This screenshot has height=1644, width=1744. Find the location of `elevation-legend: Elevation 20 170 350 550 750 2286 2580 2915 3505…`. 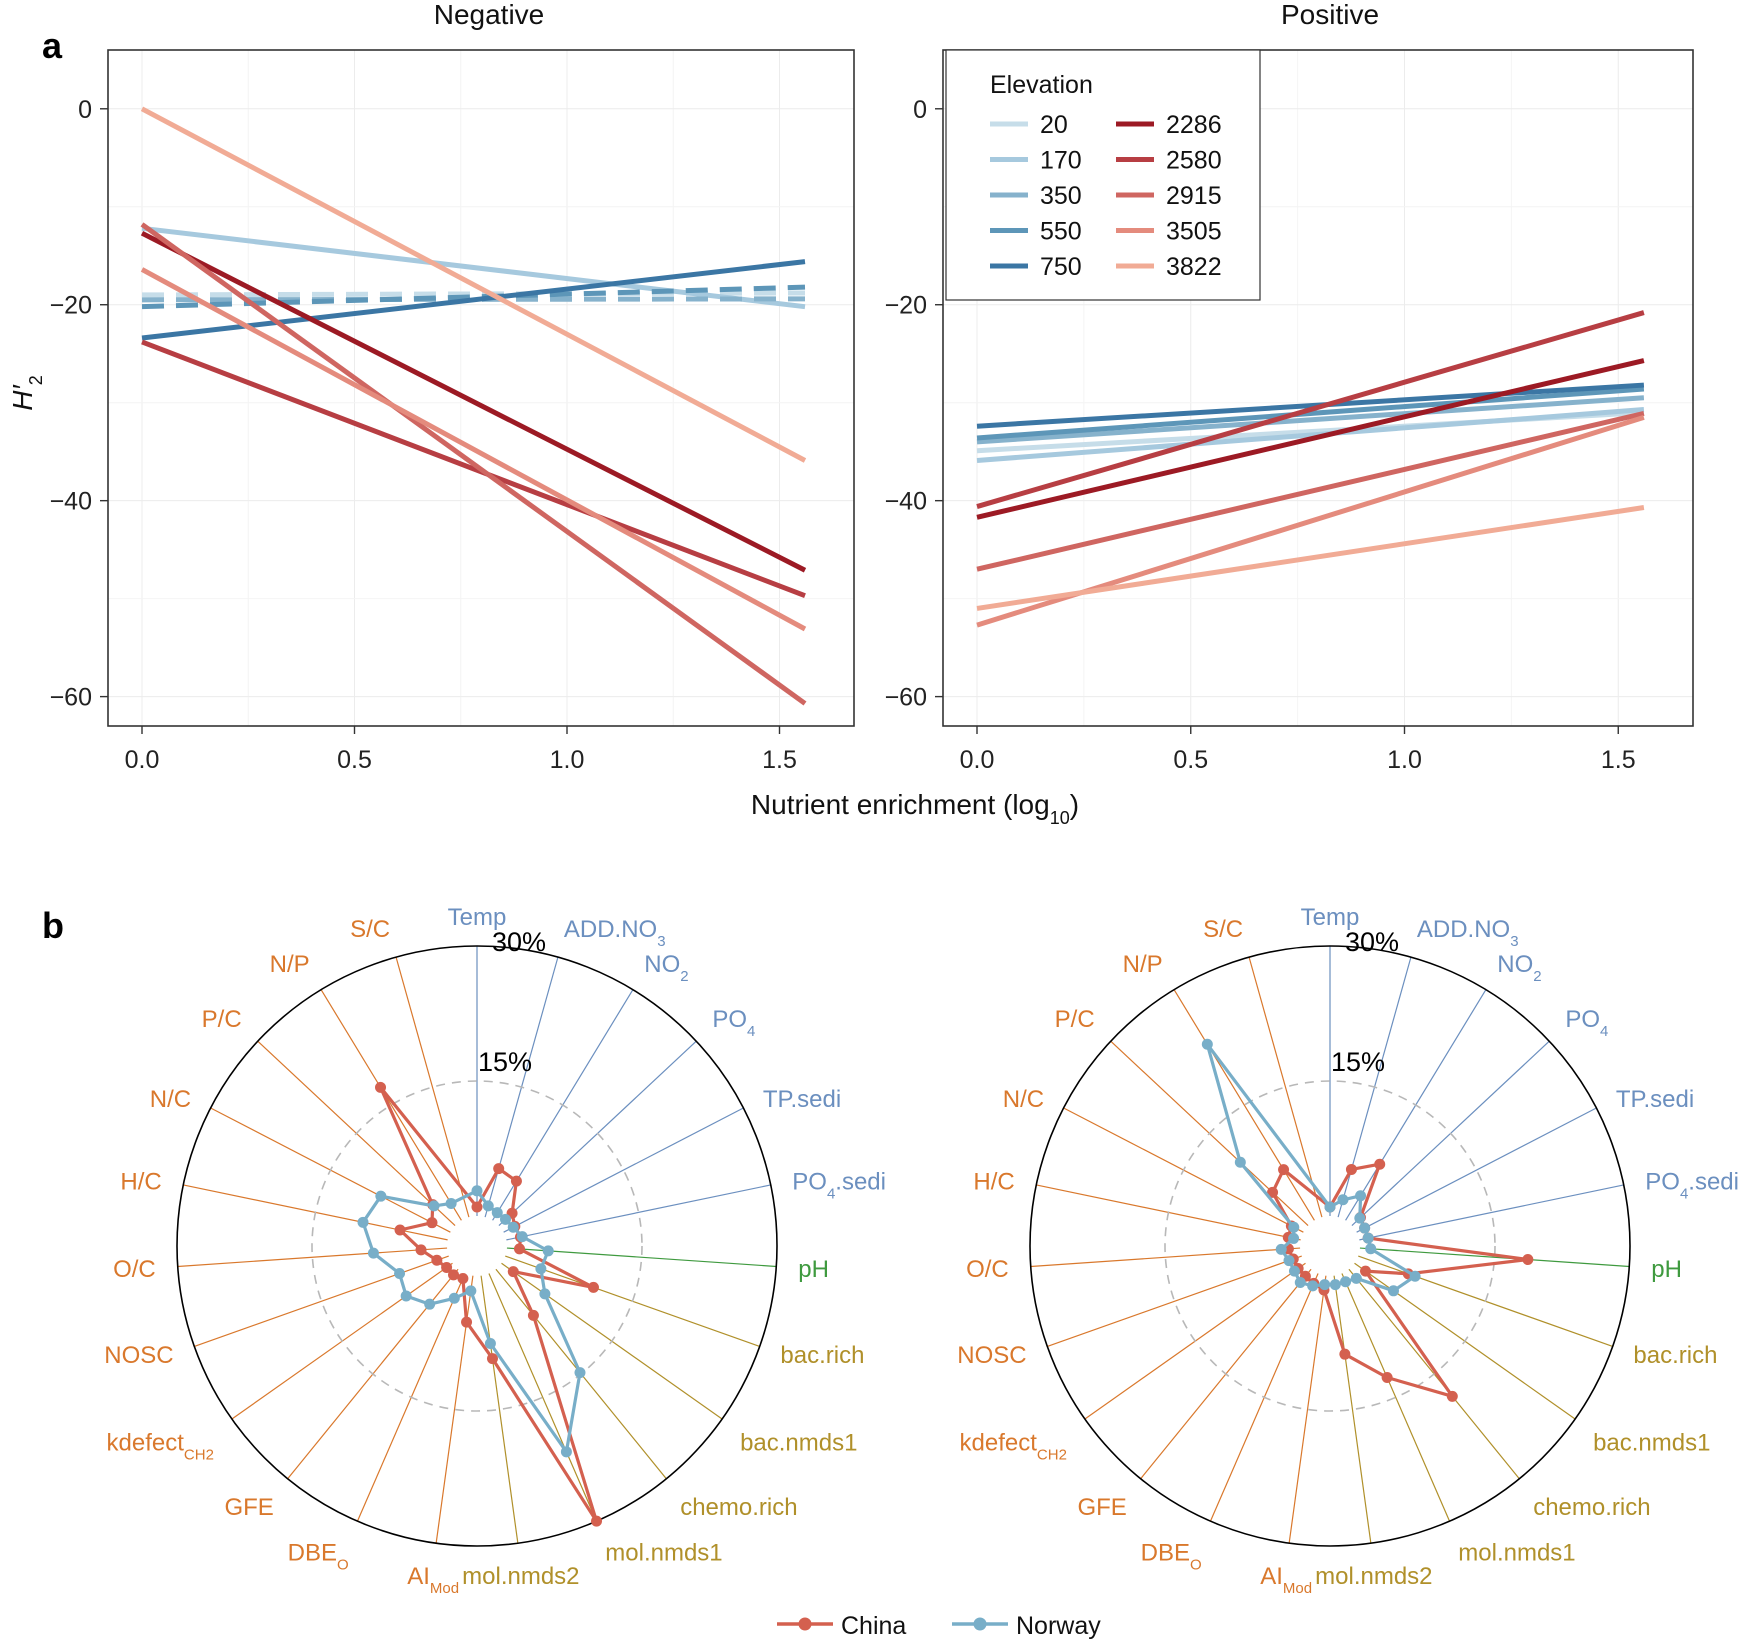

elevation-legend: Elevation 20 170 350 550 750 2286 2580 2915 3505… is located at coordinates (1103, 175).